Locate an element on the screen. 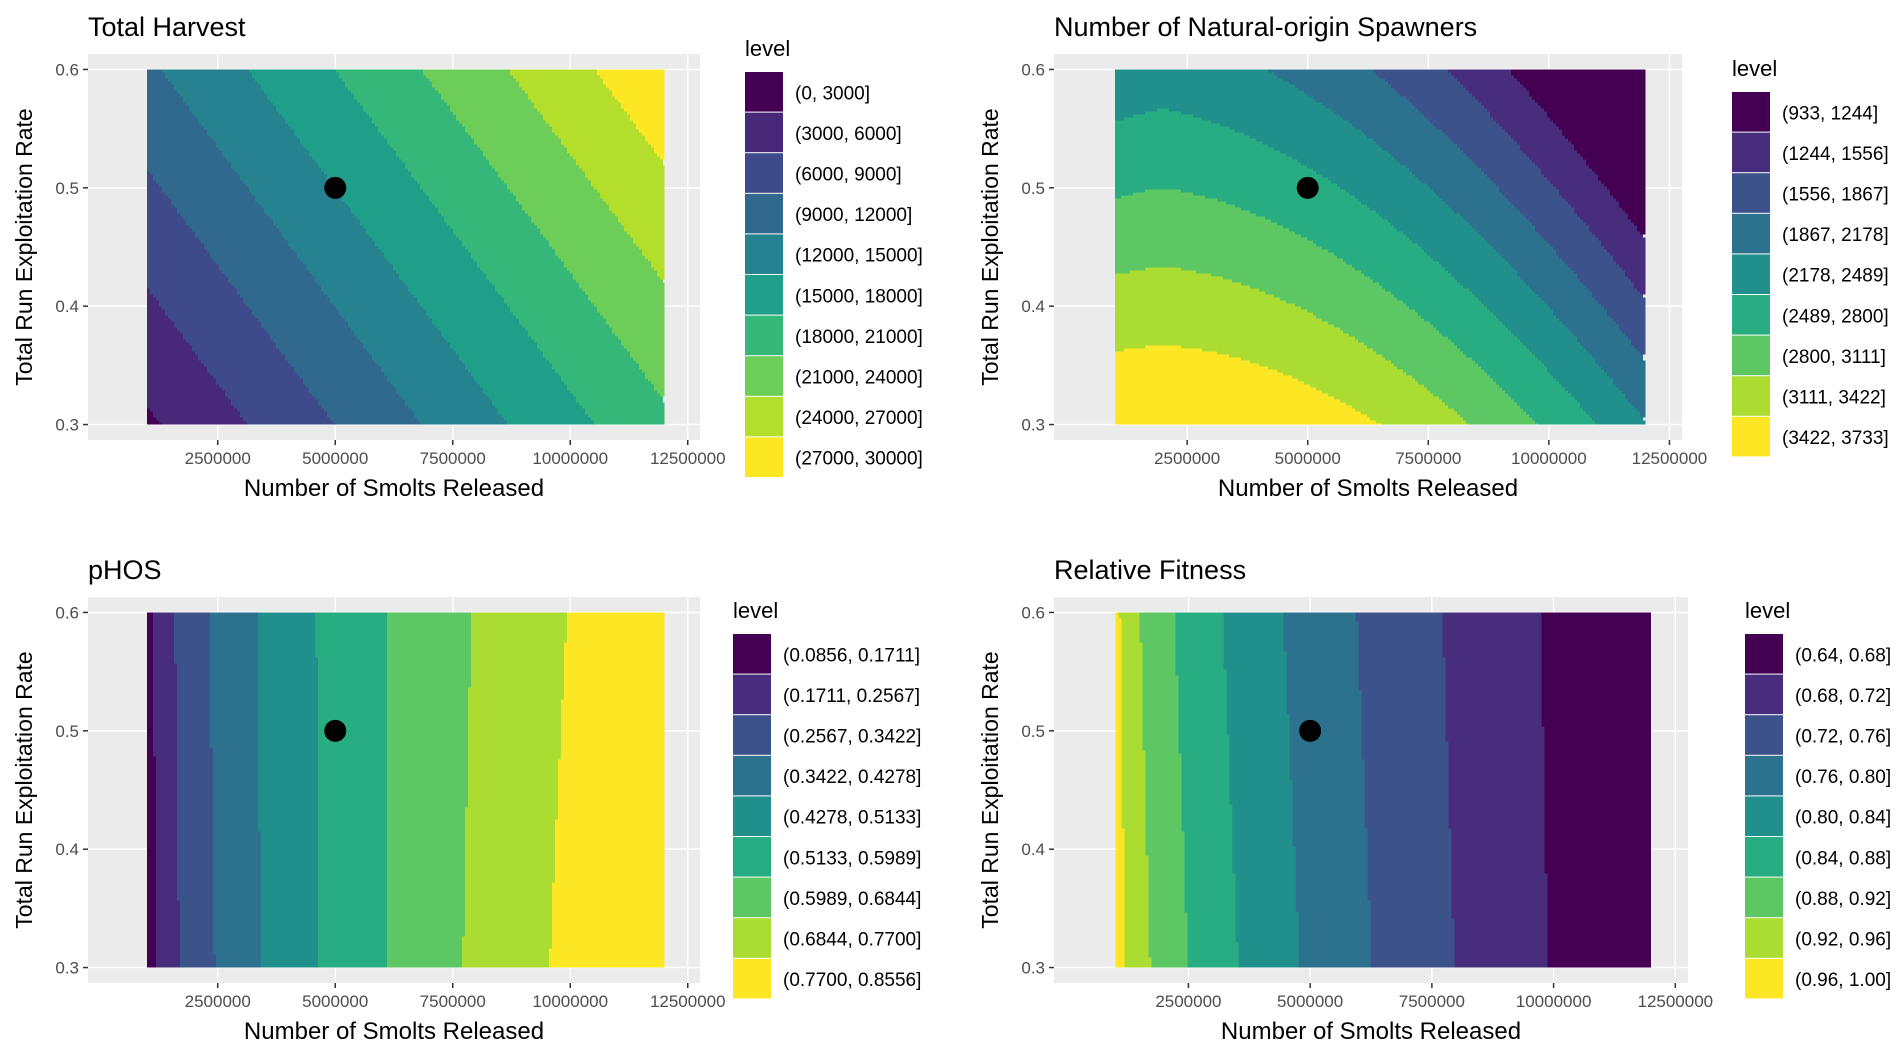 The width and height of the screenshot is (1900, 1063). legend-key is located at coordinates (1751, 112).